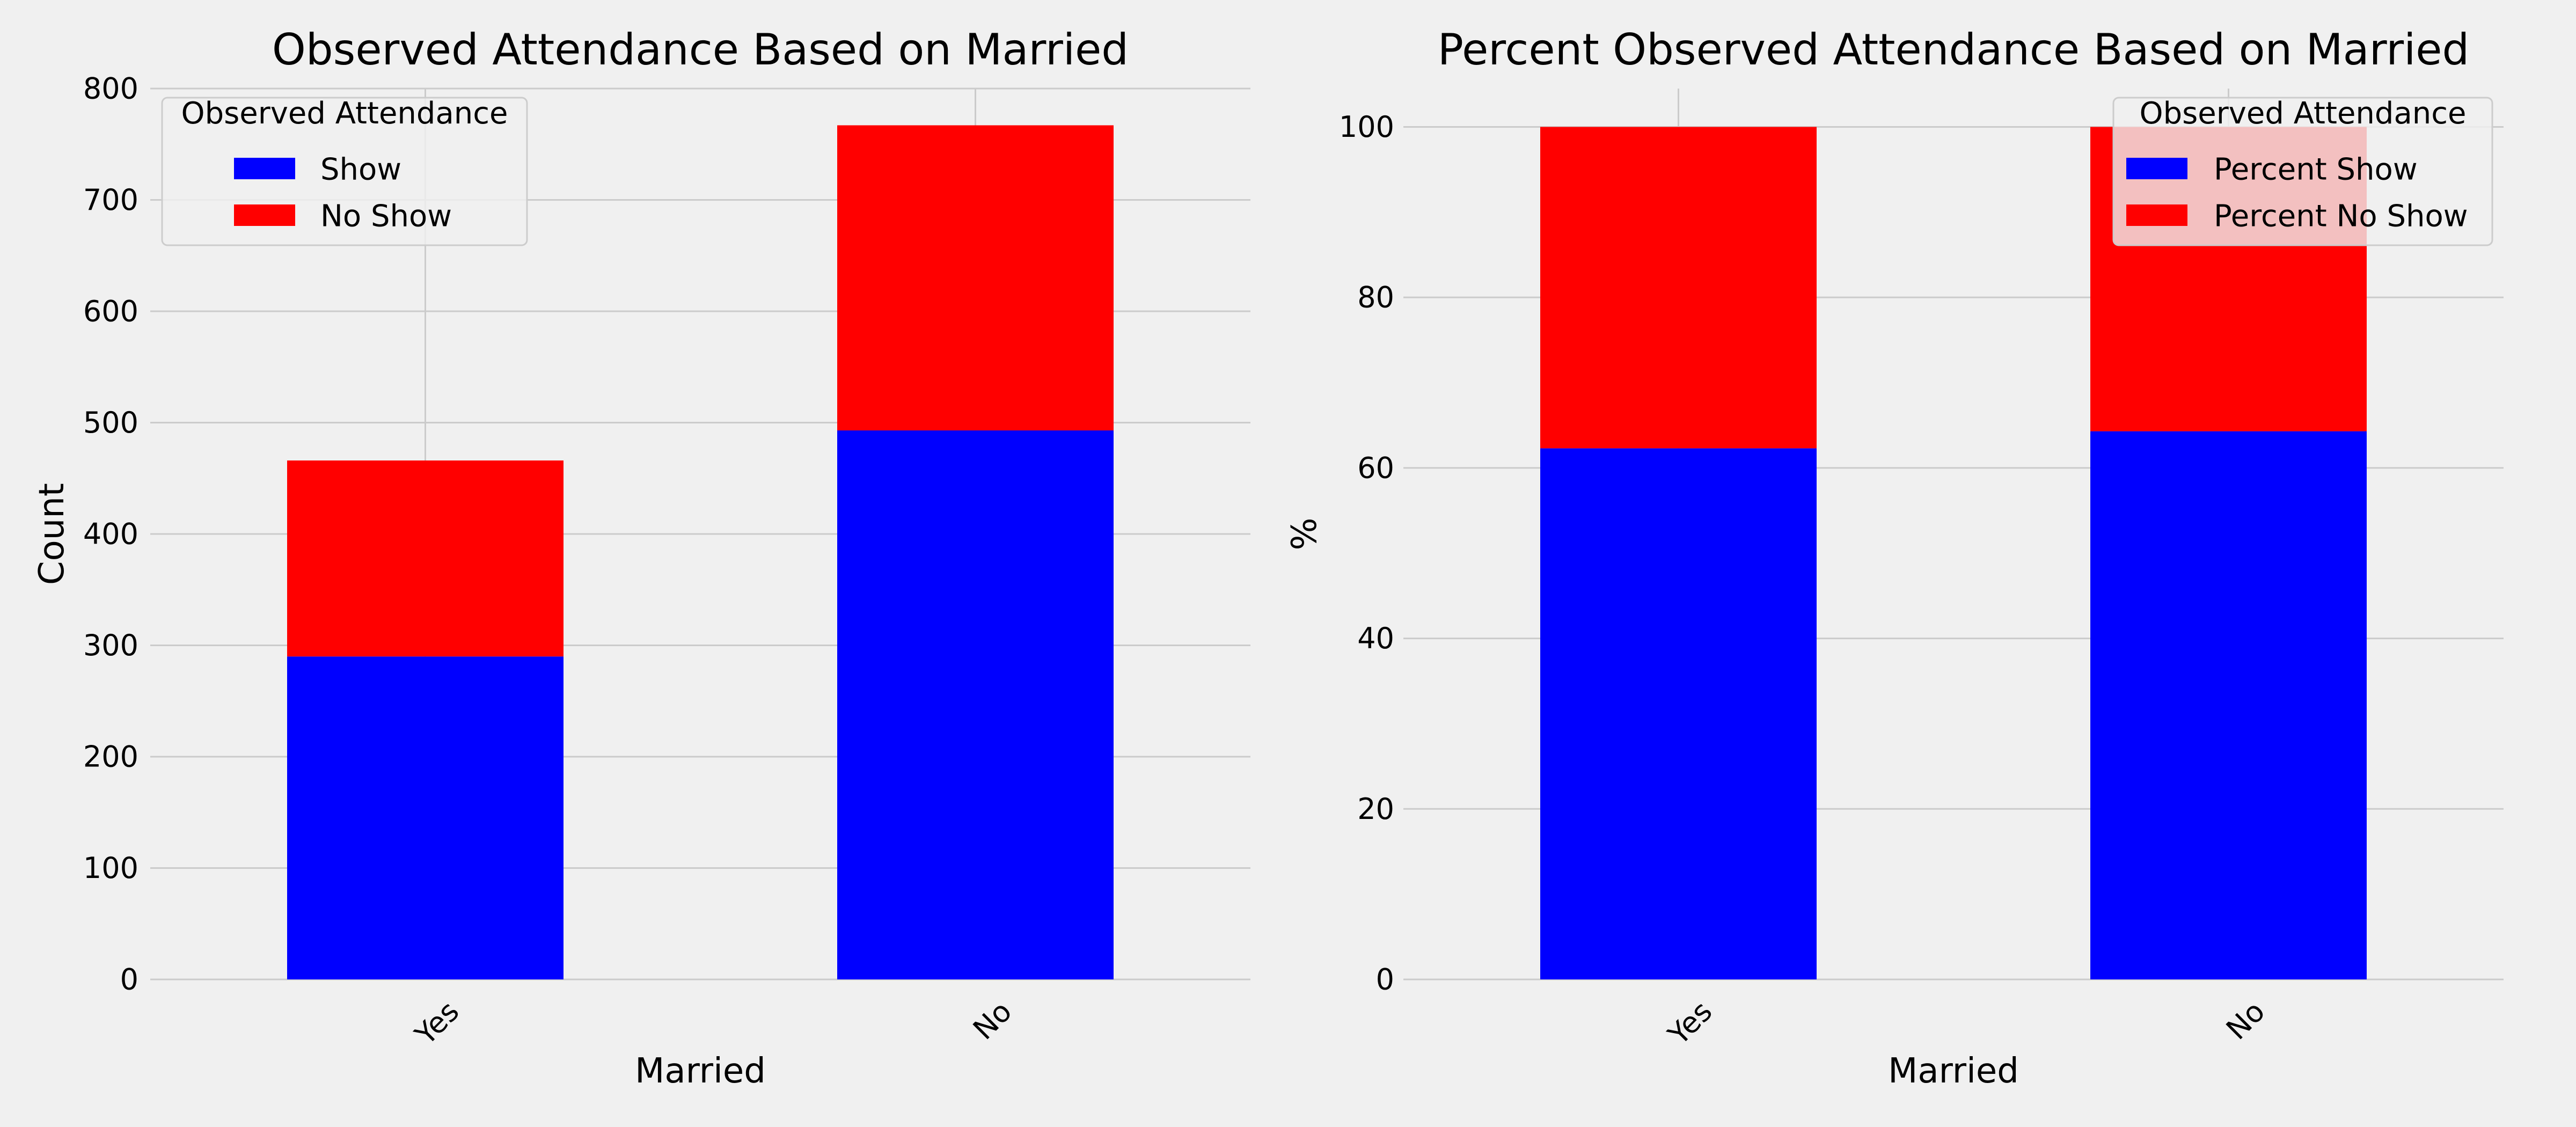  Describe the element at coordinates (129, 980) in the screenshot. I see `count-y-tick: 0` at that location.